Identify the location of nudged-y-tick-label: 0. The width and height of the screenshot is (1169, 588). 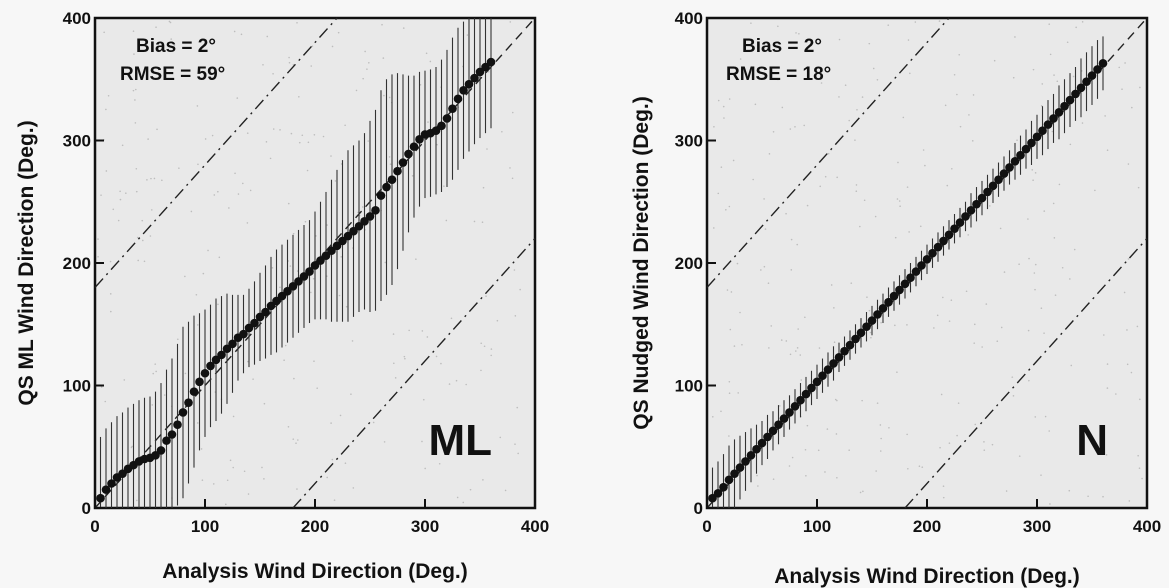
(698, 508).